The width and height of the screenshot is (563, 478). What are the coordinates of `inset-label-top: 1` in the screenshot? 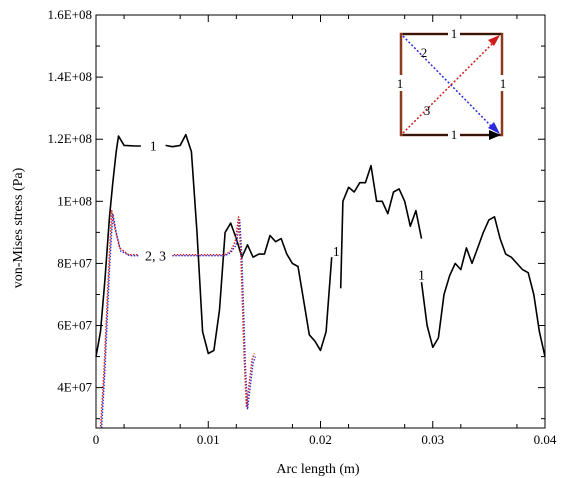 It's located at (454, 33).